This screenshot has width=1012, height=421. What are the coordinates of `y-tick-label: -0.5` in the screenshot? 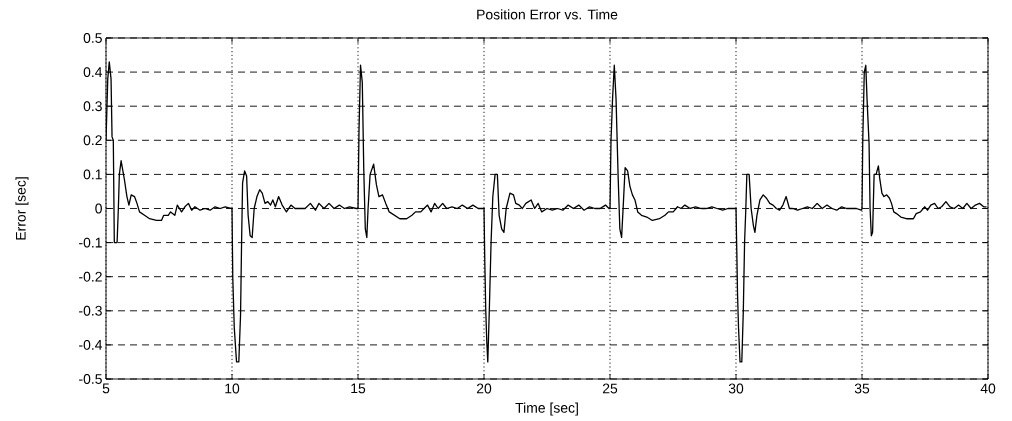 It's located at (90, 379).